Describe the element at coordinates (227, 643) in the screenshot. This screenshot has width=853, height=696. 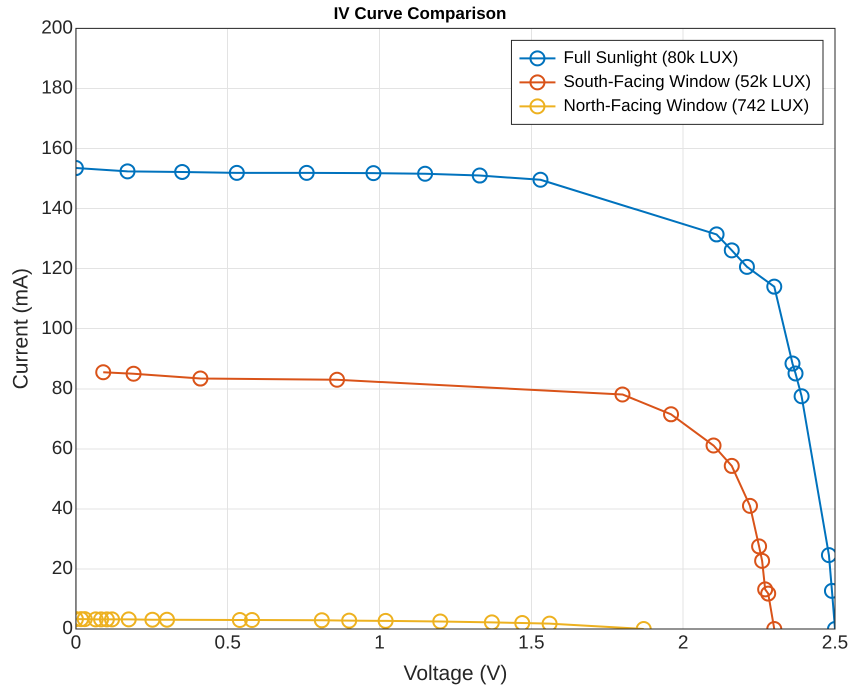
I see `x-tick-label: 0.5` at that location.